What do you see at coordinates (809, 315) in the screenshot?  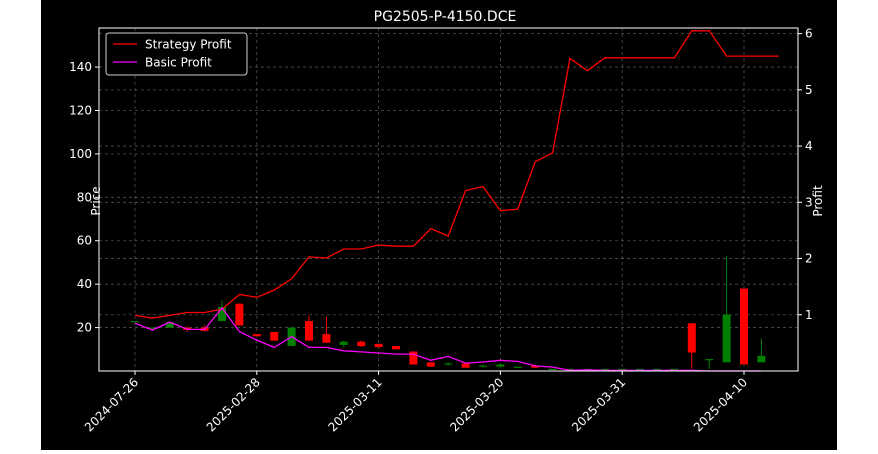 I see `right-tick-label: 1` at bounding box center [809, 315].